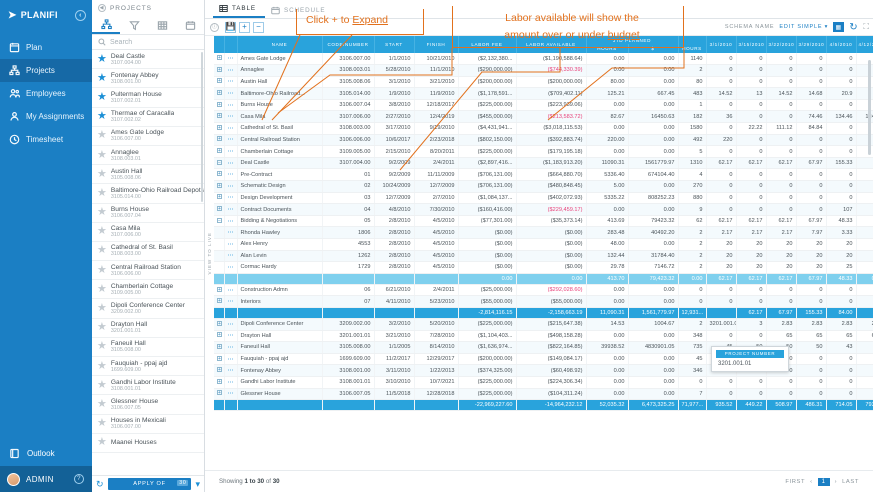  Describe the element at coordinates (258, 27) in the screenshot. I see `collapse-all-button: −` at that location.